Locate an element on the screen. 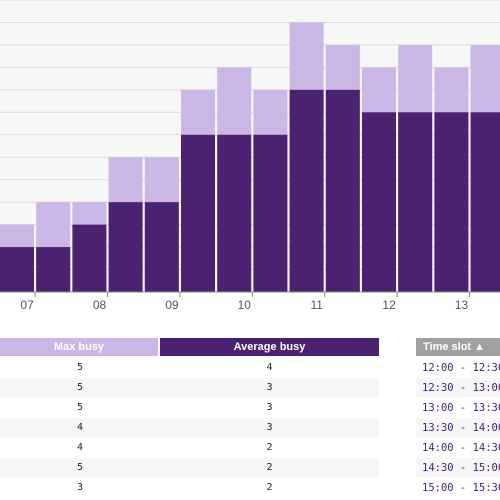 This screenshot has width=500, height=500. max-busy-header: Max busy is located at coordinates (79, 347).